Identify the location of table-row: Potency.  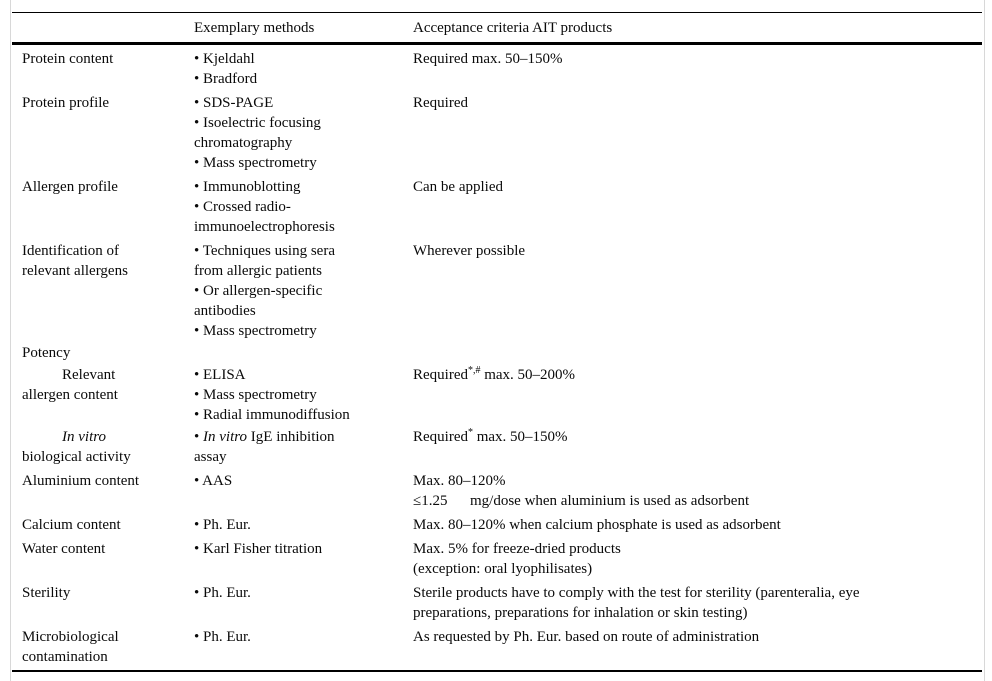
(497, 352).